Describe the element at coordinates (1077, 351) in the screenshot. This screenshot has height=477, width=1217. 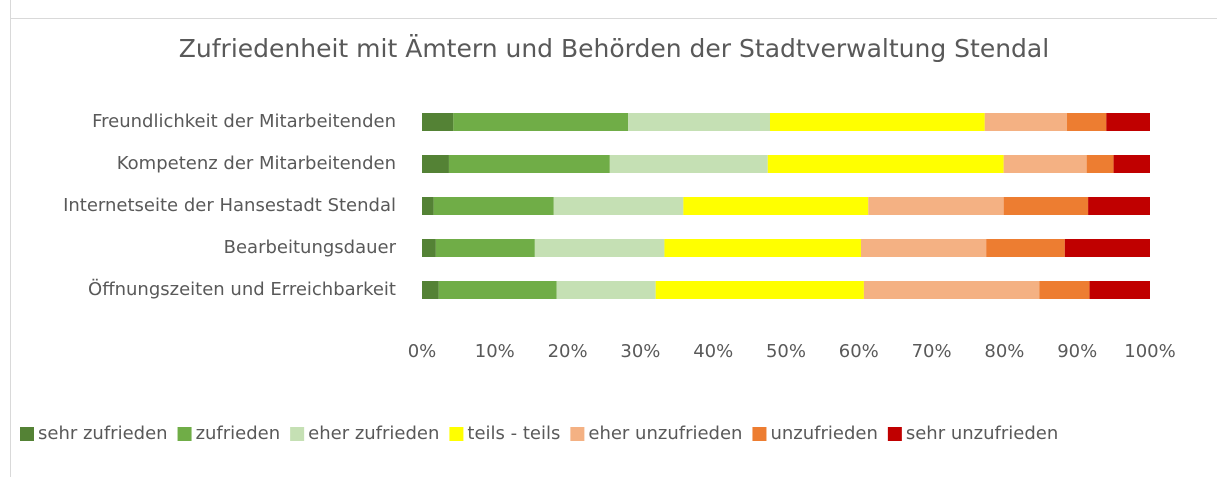
I see `x-tick-label: 90%` at that location.